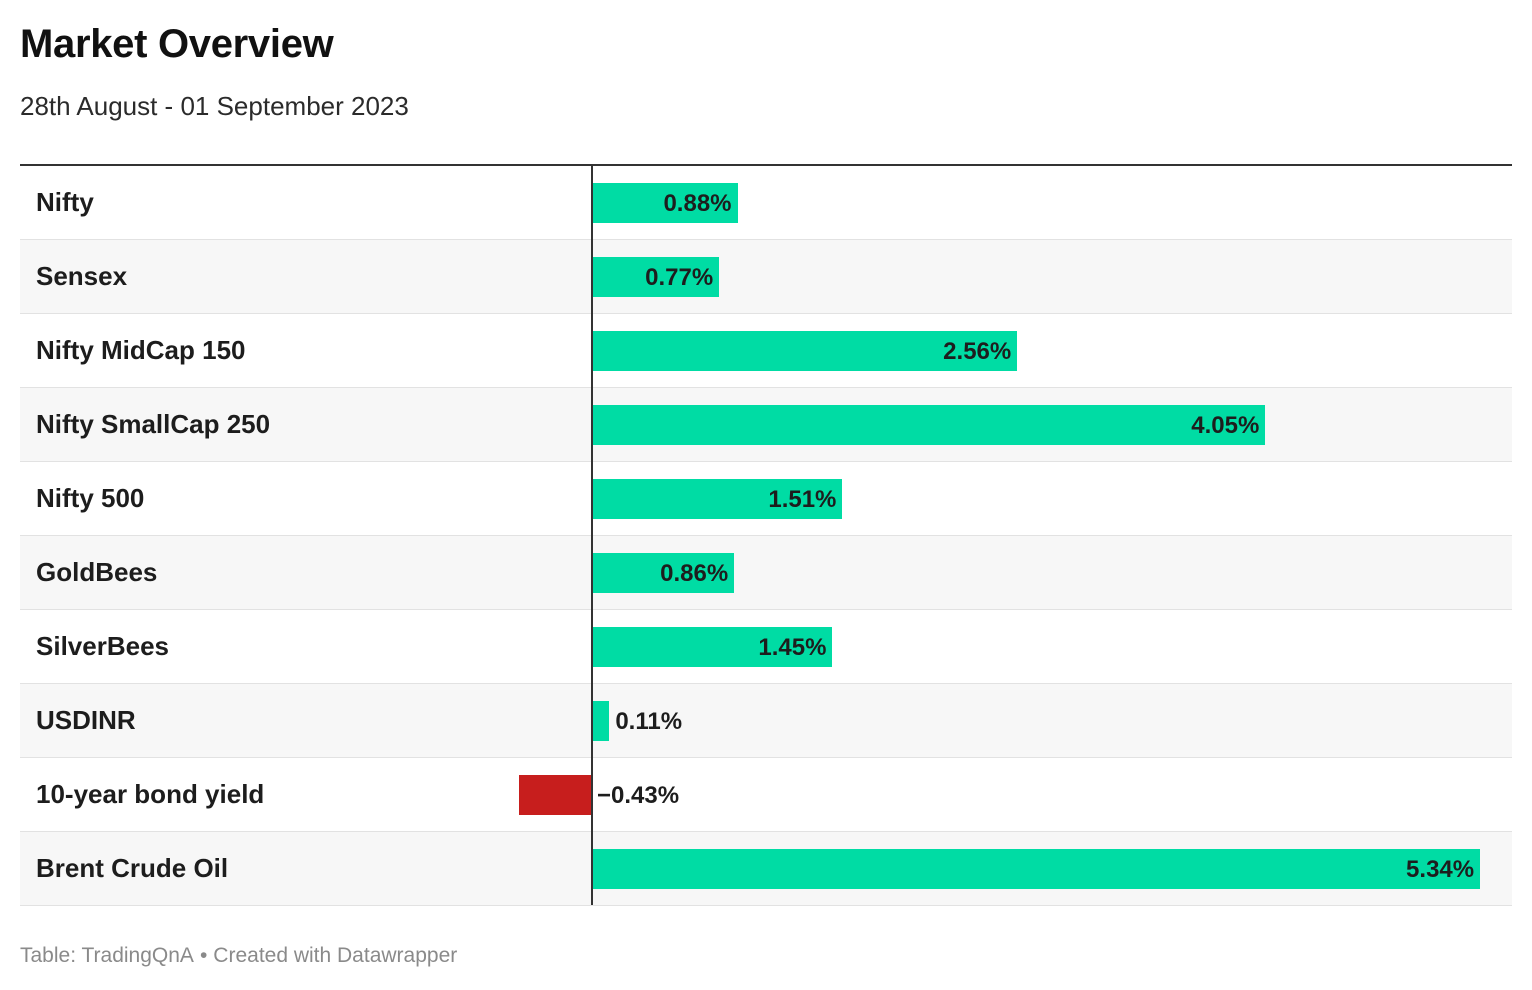 Image resolution: width=1532 pixels, height=990 pixels. I want to click on bar-cell: 2.56%, so click(766, 350).